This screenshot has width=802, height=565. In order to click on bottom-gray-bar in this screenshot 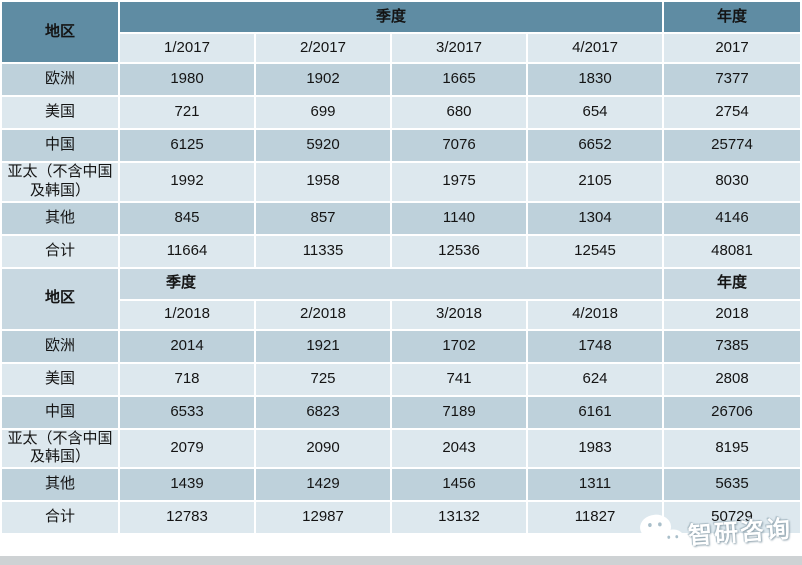, I will do `click(401, 560)`.